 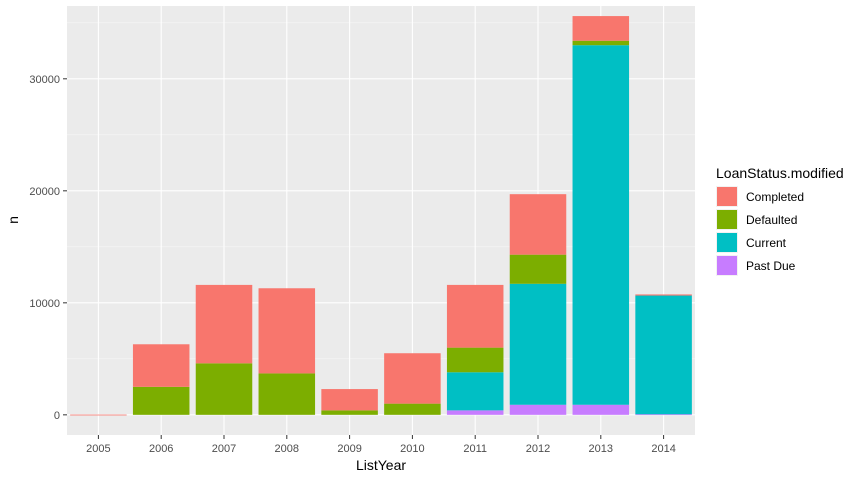 What do you see at coordinates (381, 465) in the screenshot?
I see `x-axis-title: ListYear` at bounding box center [381, 465].